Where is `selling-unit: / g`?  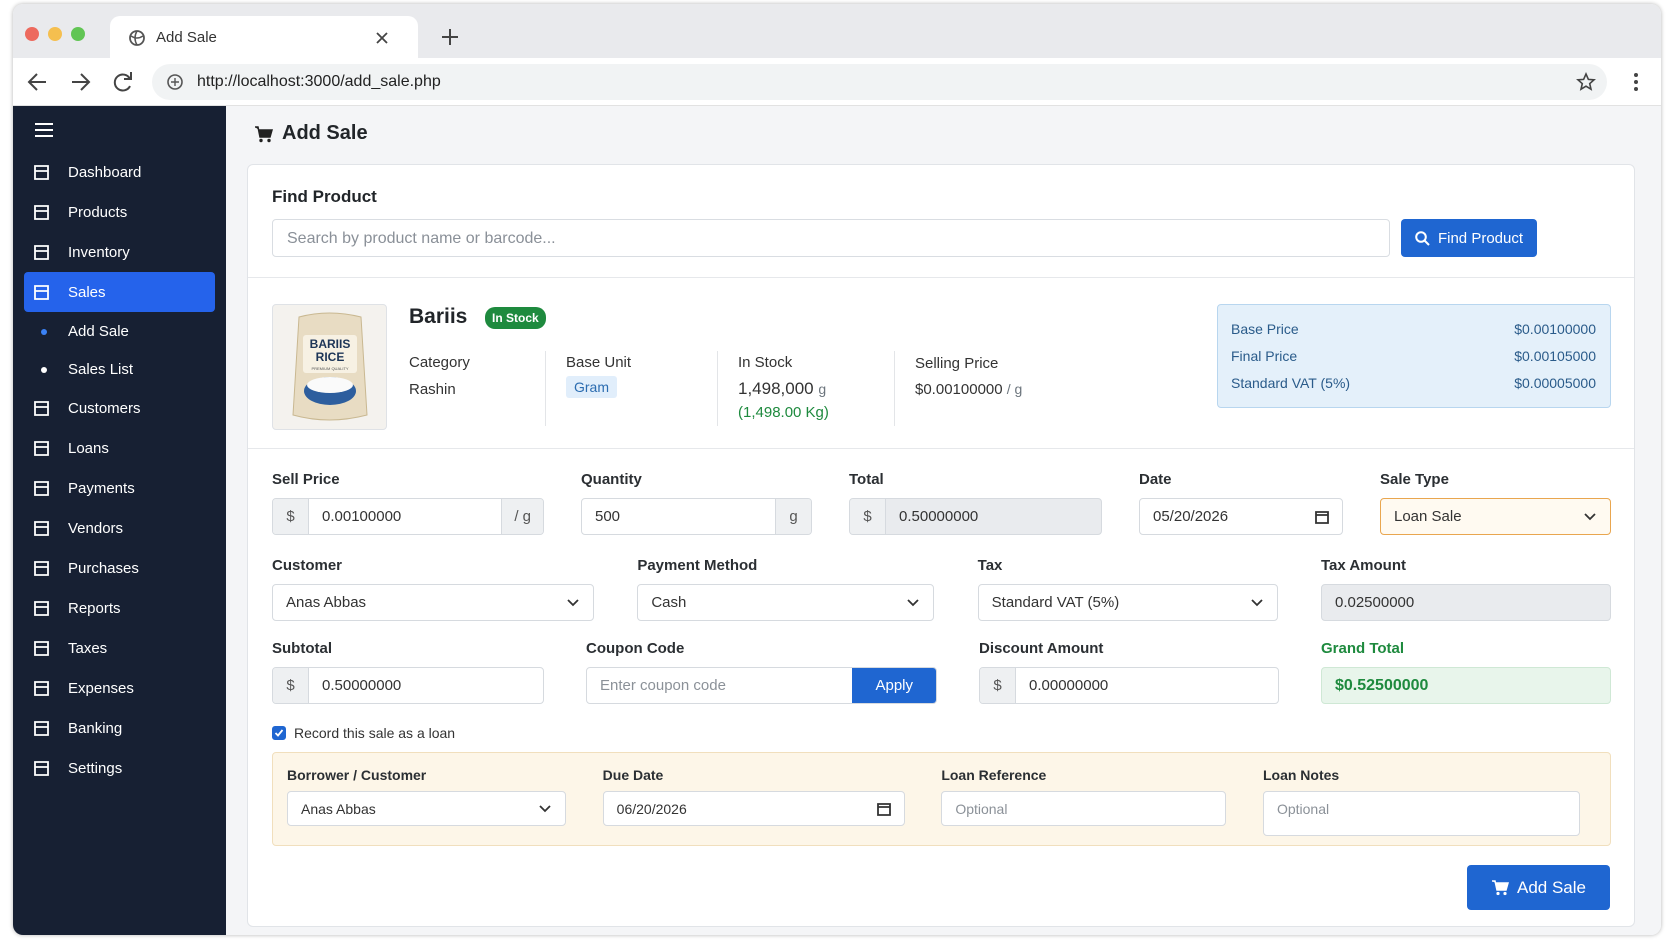
selling-unit: / g is located at coordinates (1014, 389).